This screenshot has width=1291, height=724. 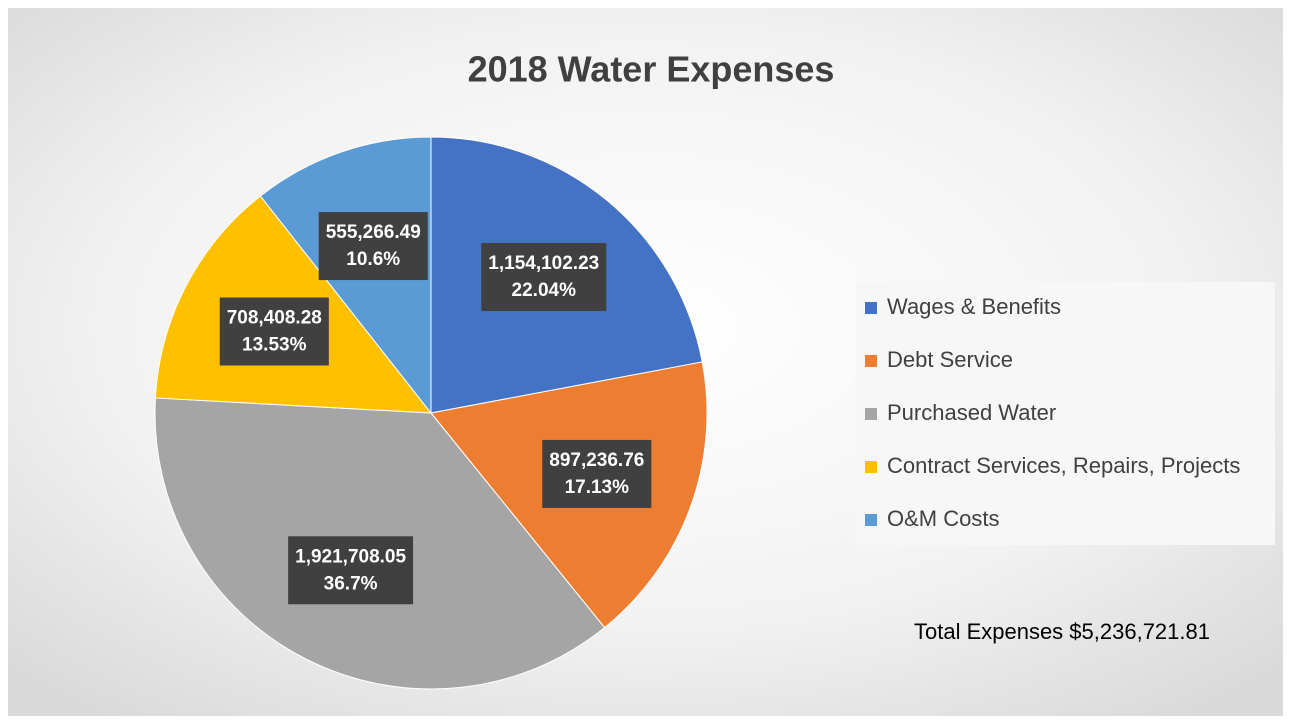 I want to click on data-label-percent: 13.53%, so click(x=274, y=345).